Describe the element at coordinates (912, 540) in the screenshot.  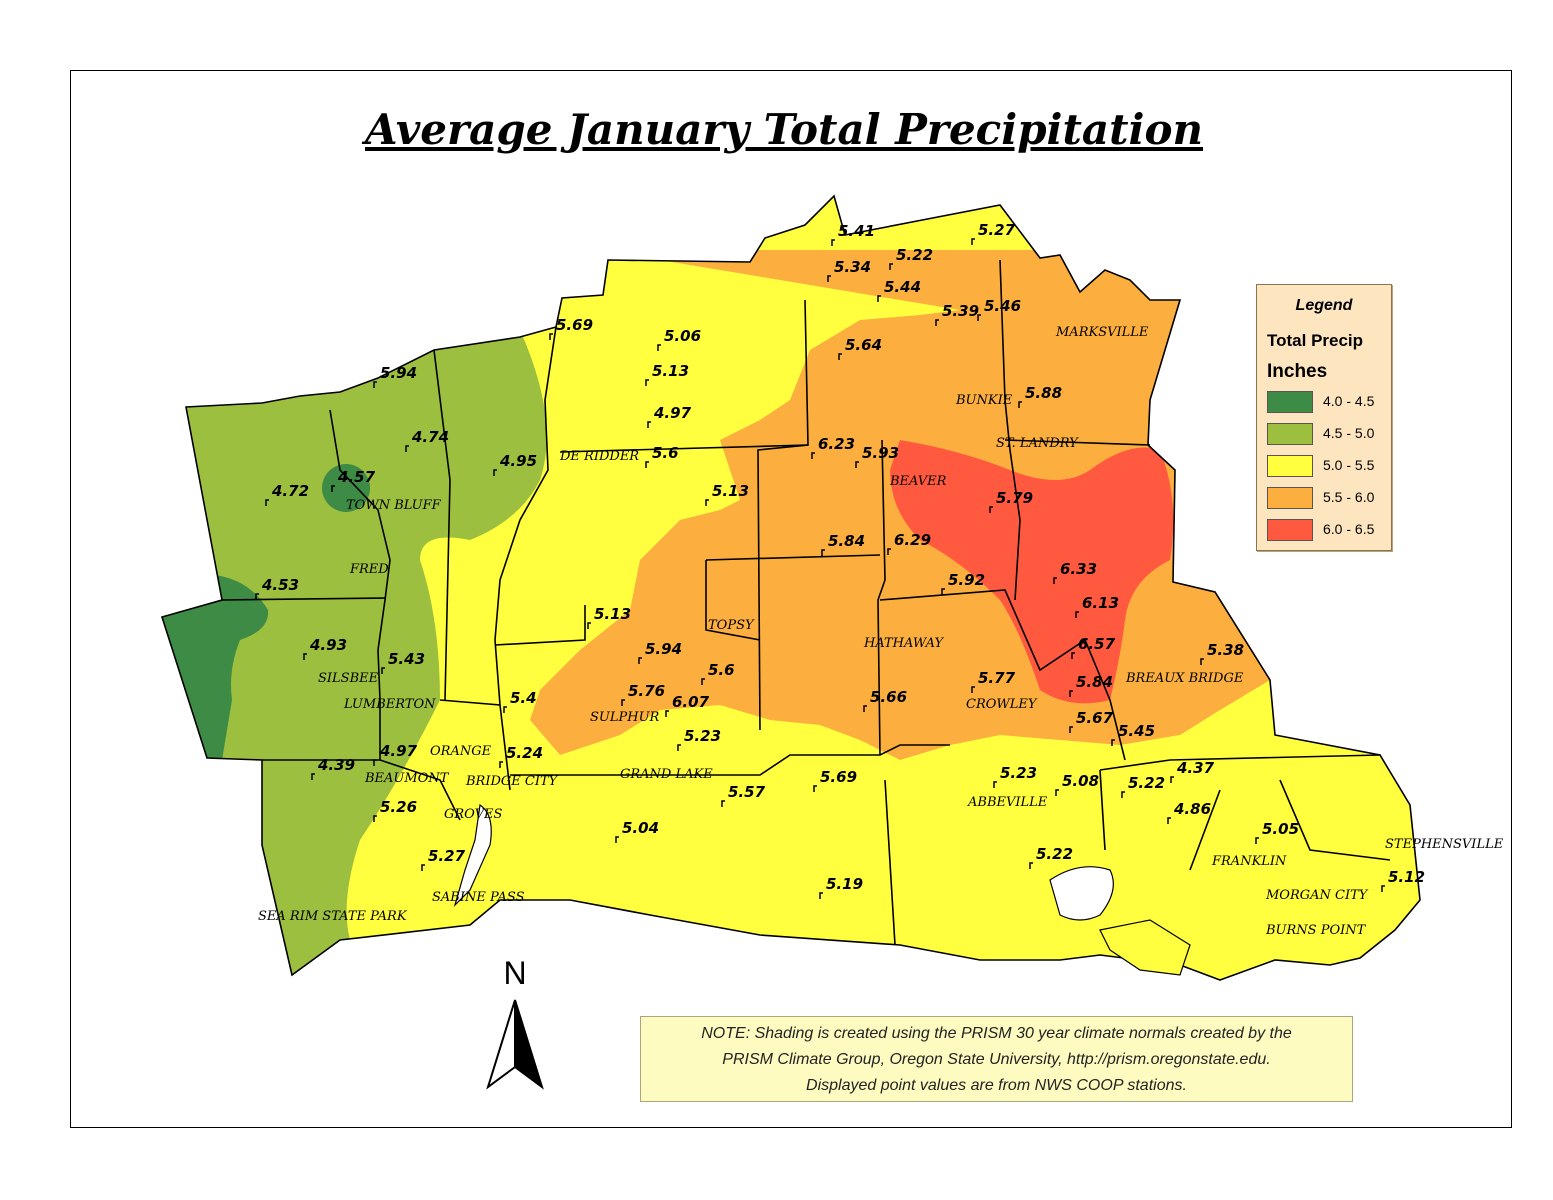
I see `station-value: 6.29` at that location.